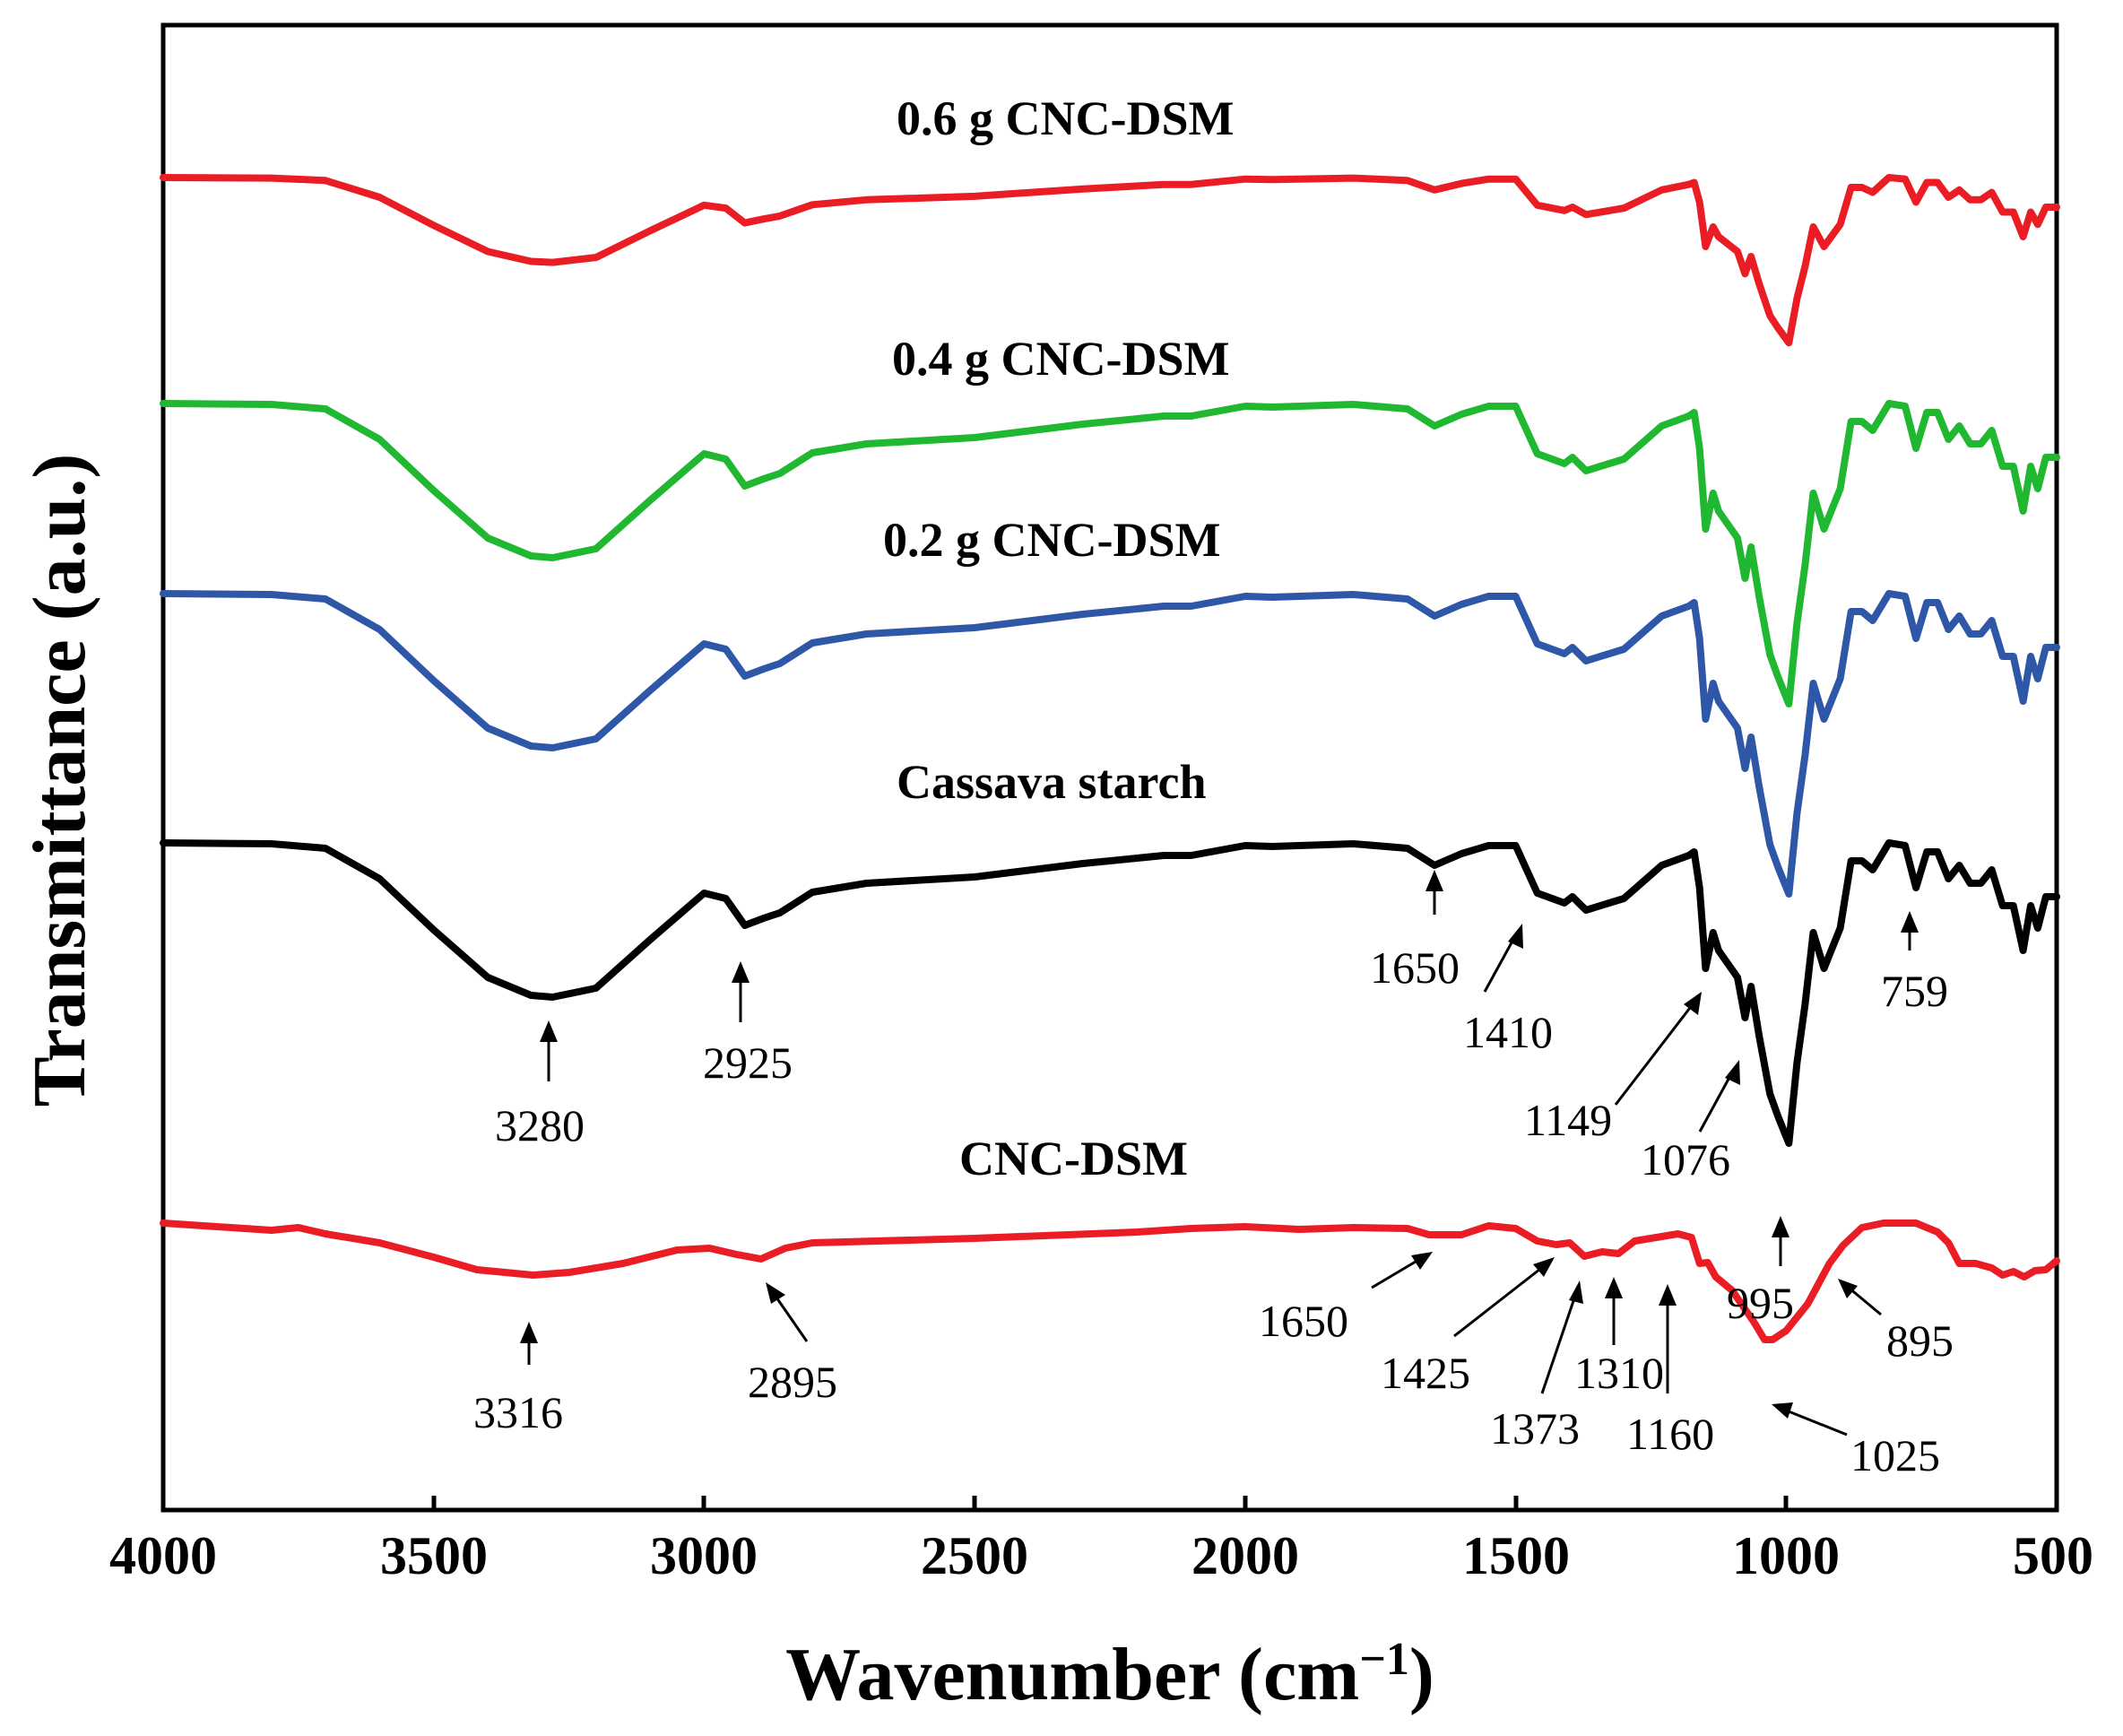 Image resolution: width=2123 pixels, height=1736 pixels. I want to click on x-tick-label-4000: 4000, so click(163, 1555).